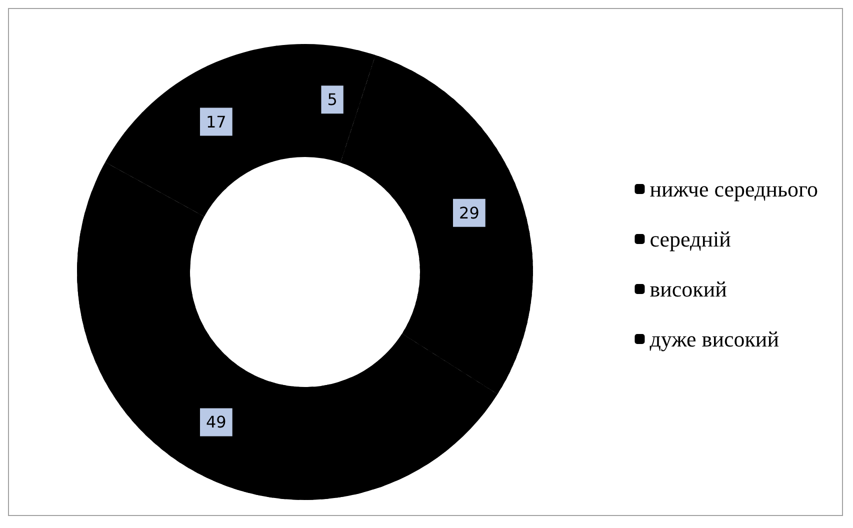 Image resolution: width=853 pixels, height=528 pixels. I want to click on legend-label: нижче середнього, so click(734, 189).